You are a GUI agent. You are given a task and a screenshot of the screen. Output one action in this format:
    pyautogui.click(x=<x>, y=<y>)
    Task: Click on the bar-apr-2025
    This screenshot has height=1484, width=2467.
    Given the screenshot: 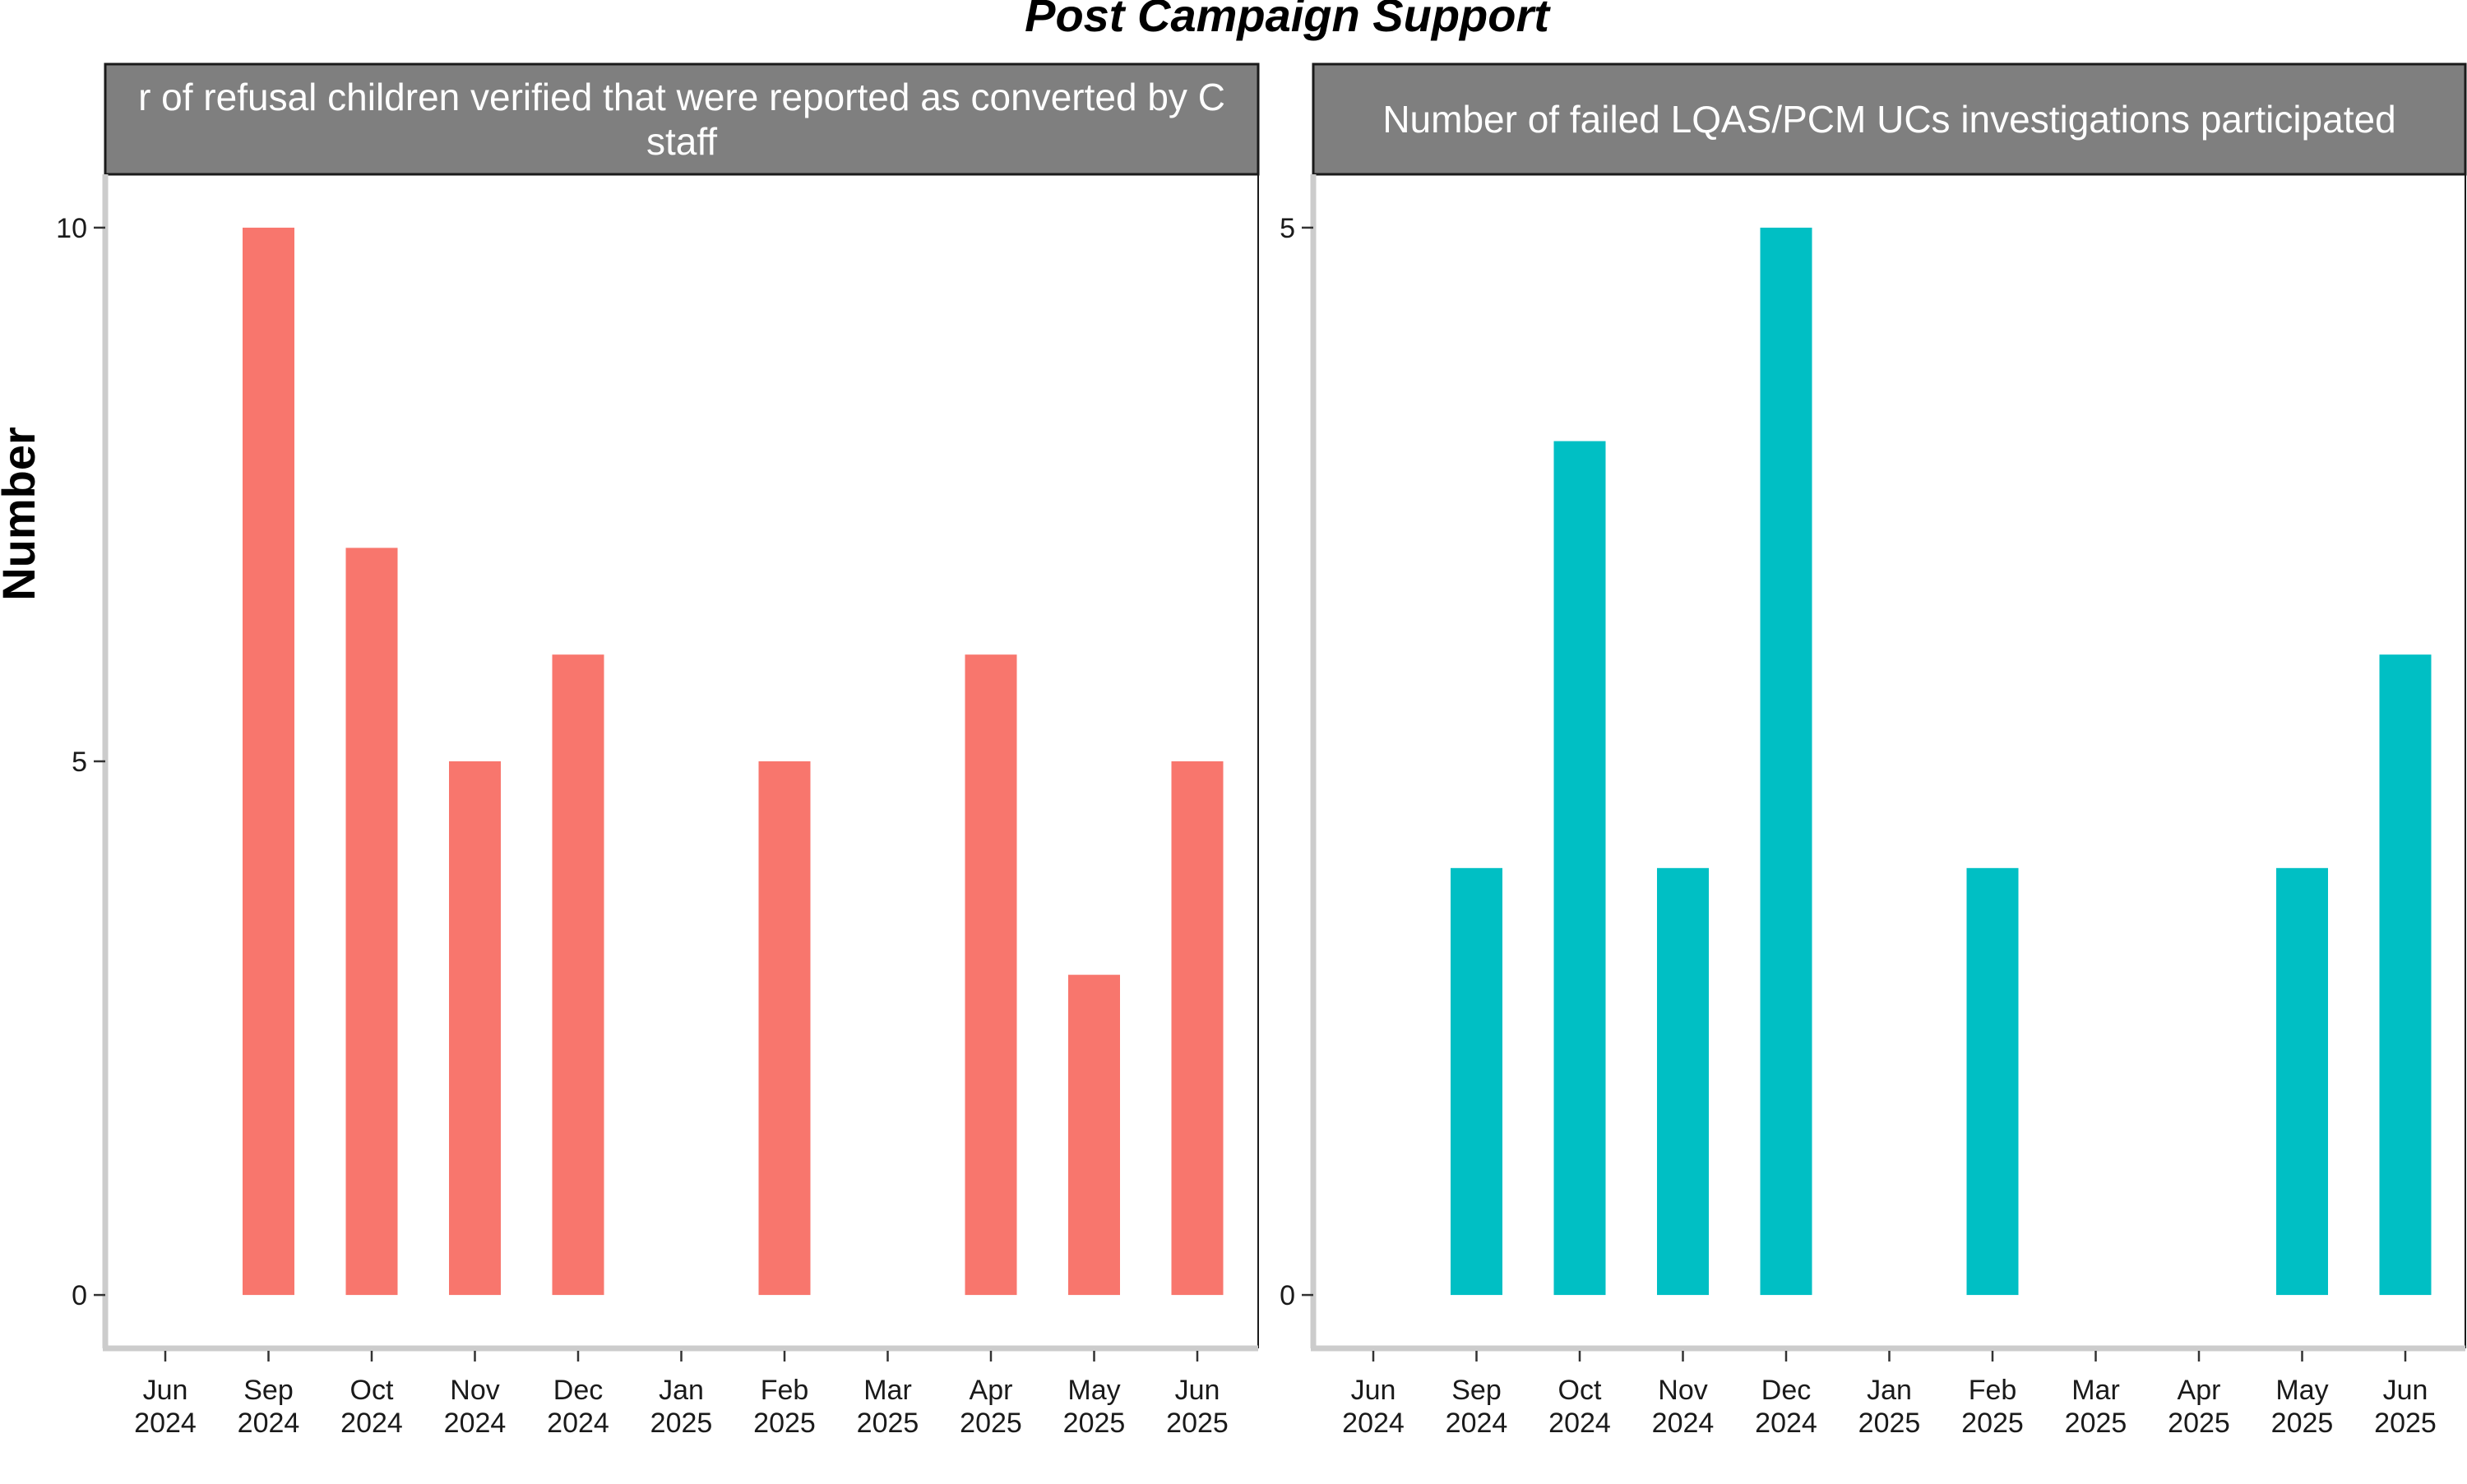 What is the action you would take?
    pyautogui.click(x=991, y=975)
    